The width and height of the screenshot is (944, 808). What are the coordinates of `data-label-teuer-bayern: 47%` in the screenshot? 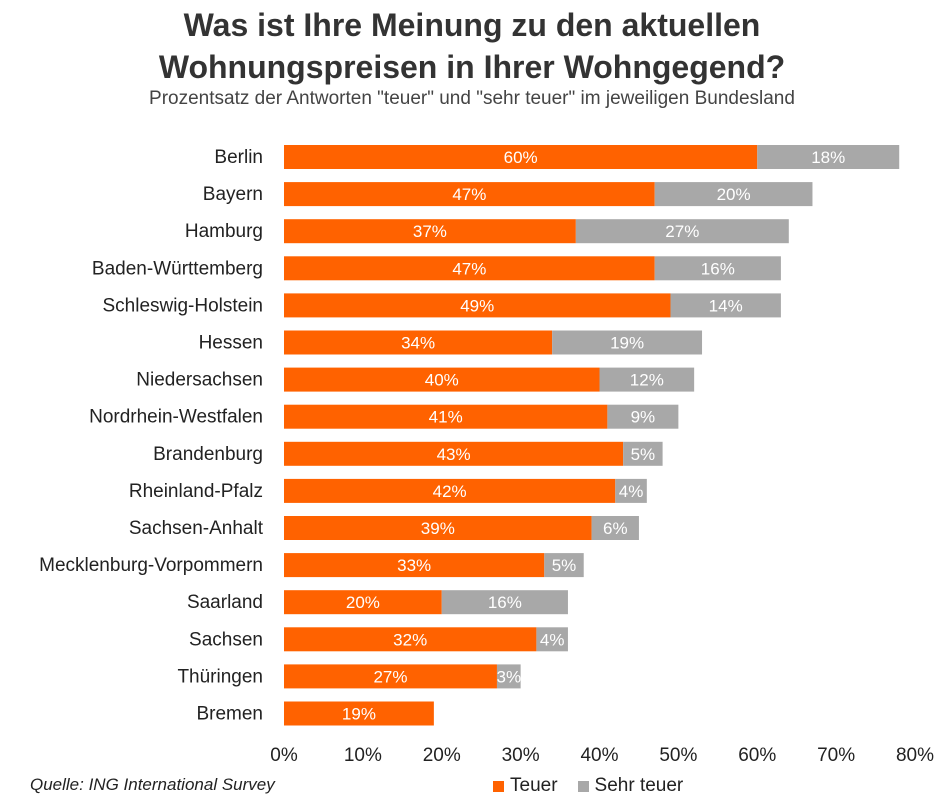 It's located at (469, 194).